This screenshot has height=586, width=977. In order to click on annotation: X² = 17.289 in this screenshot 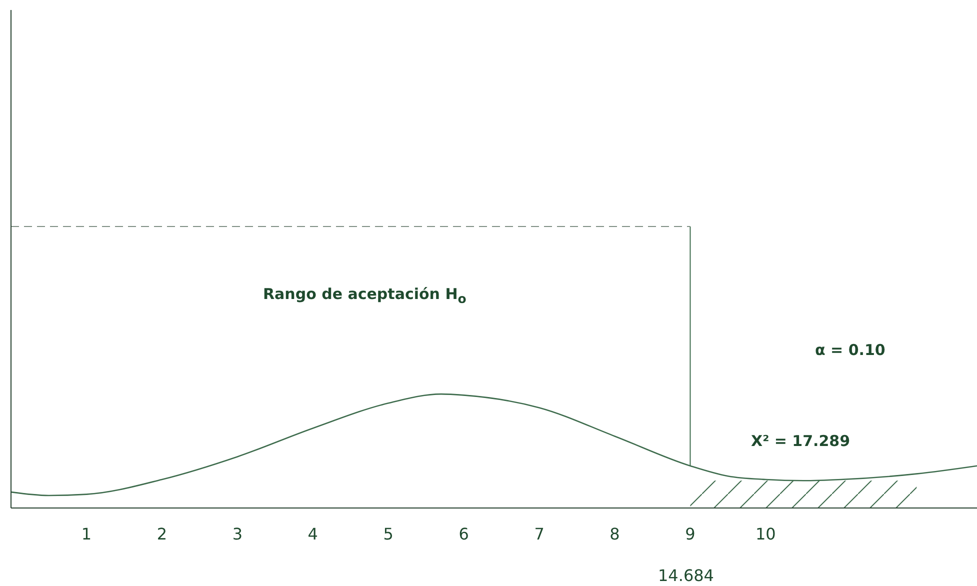, I will do `click(800, 441)`.